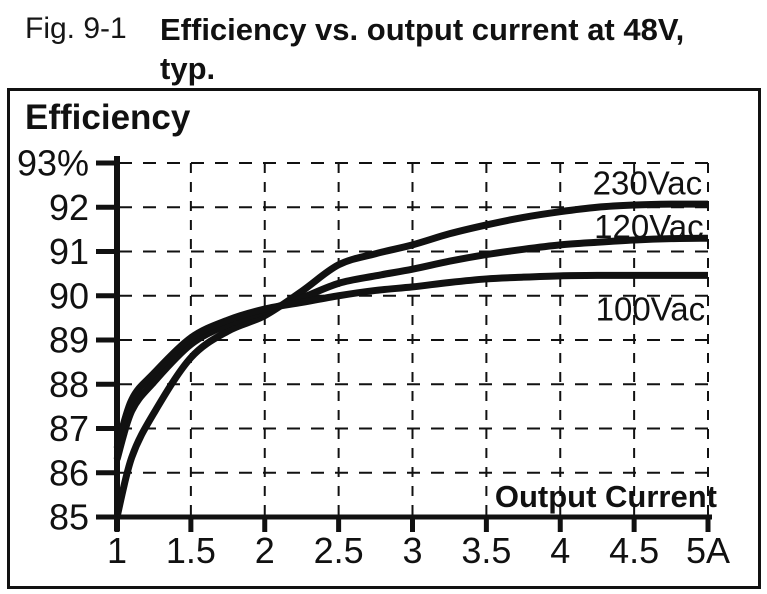 The width and height of the screenshot is (767, 594). I want to click on y-tick-label-85: 85, so click(69, 517).